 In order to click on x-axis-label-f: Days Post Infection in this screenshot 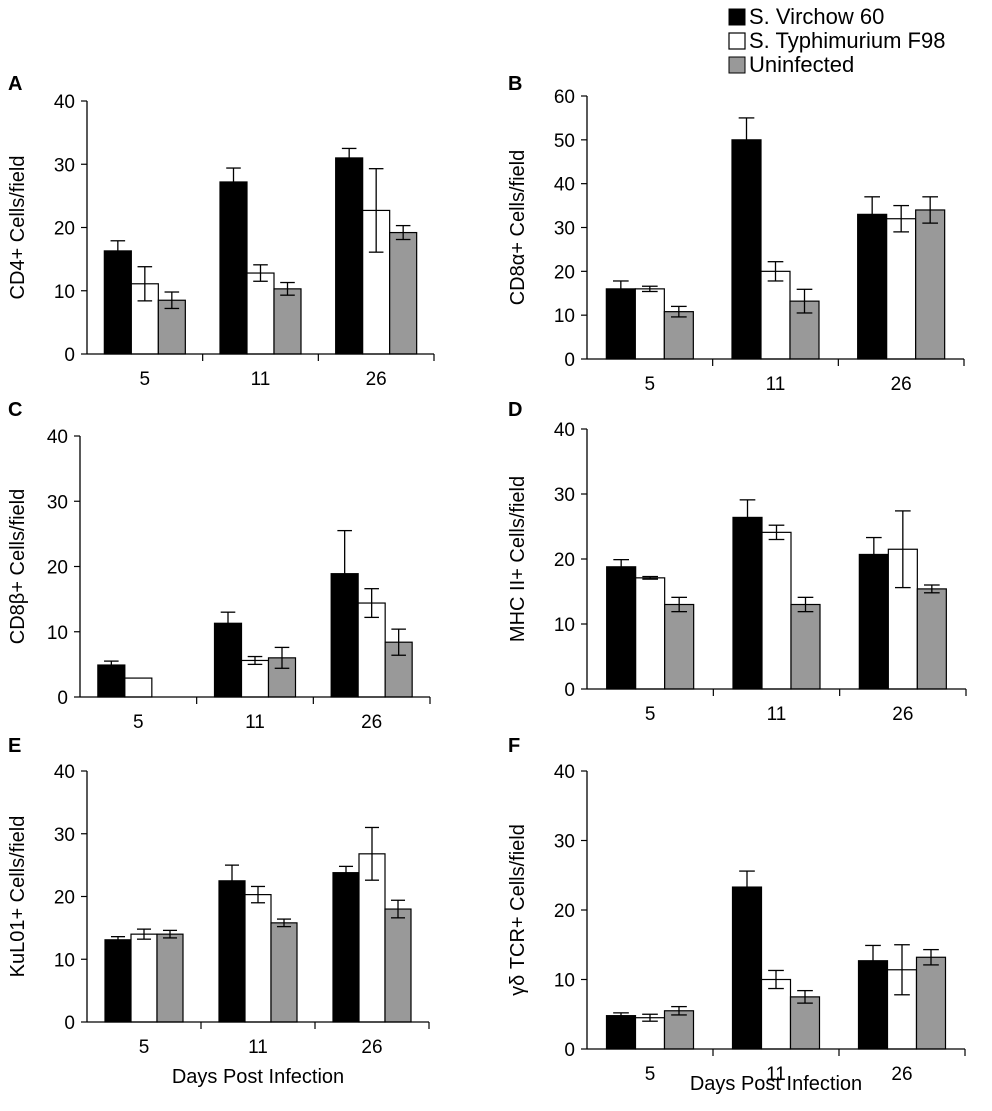, I will do `click(776, 1084)`.